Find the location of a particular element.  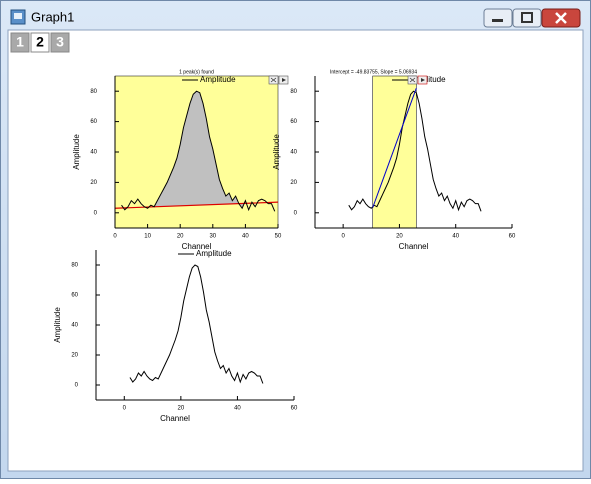

tab-label: 1 is located at coordinates (20, 42).